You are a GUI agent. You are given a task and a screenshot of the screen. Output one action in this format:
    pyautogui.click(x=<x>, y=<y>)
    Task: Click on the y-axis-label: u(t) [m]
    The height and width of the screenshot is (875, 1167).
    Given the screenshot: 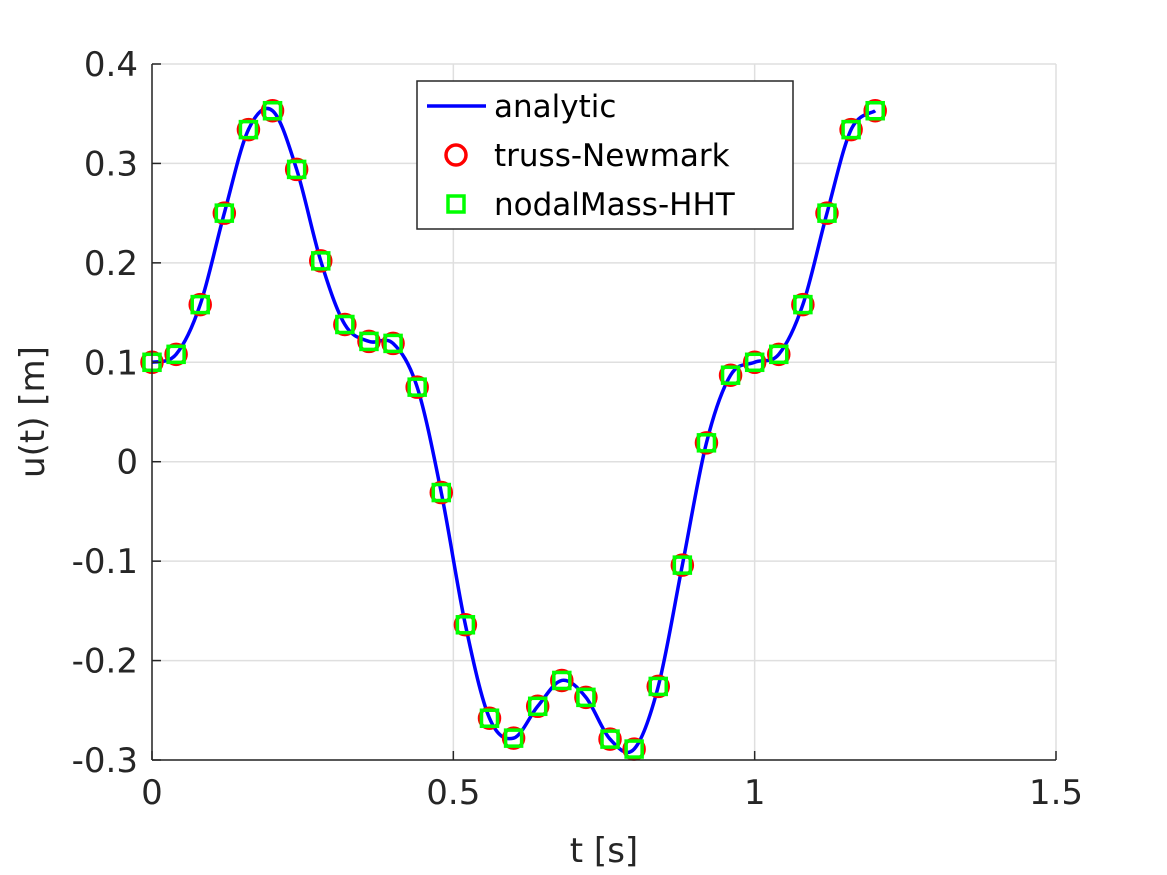 What is the action you would take?
    pyautogui.click(x=33, y=412)
    